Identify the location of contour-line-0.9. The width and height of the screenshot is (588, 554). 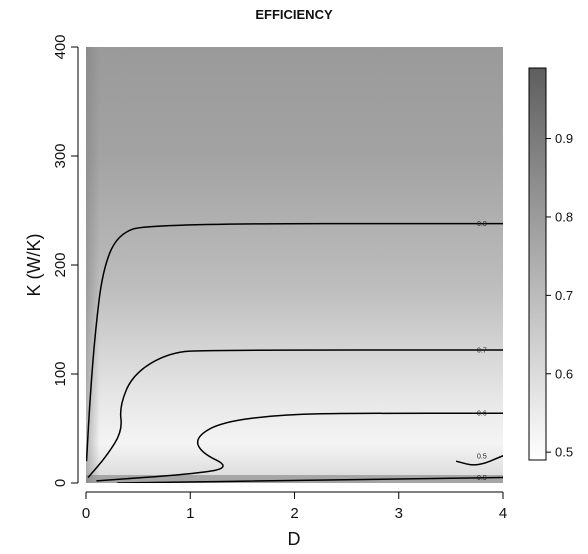
(310, 479).